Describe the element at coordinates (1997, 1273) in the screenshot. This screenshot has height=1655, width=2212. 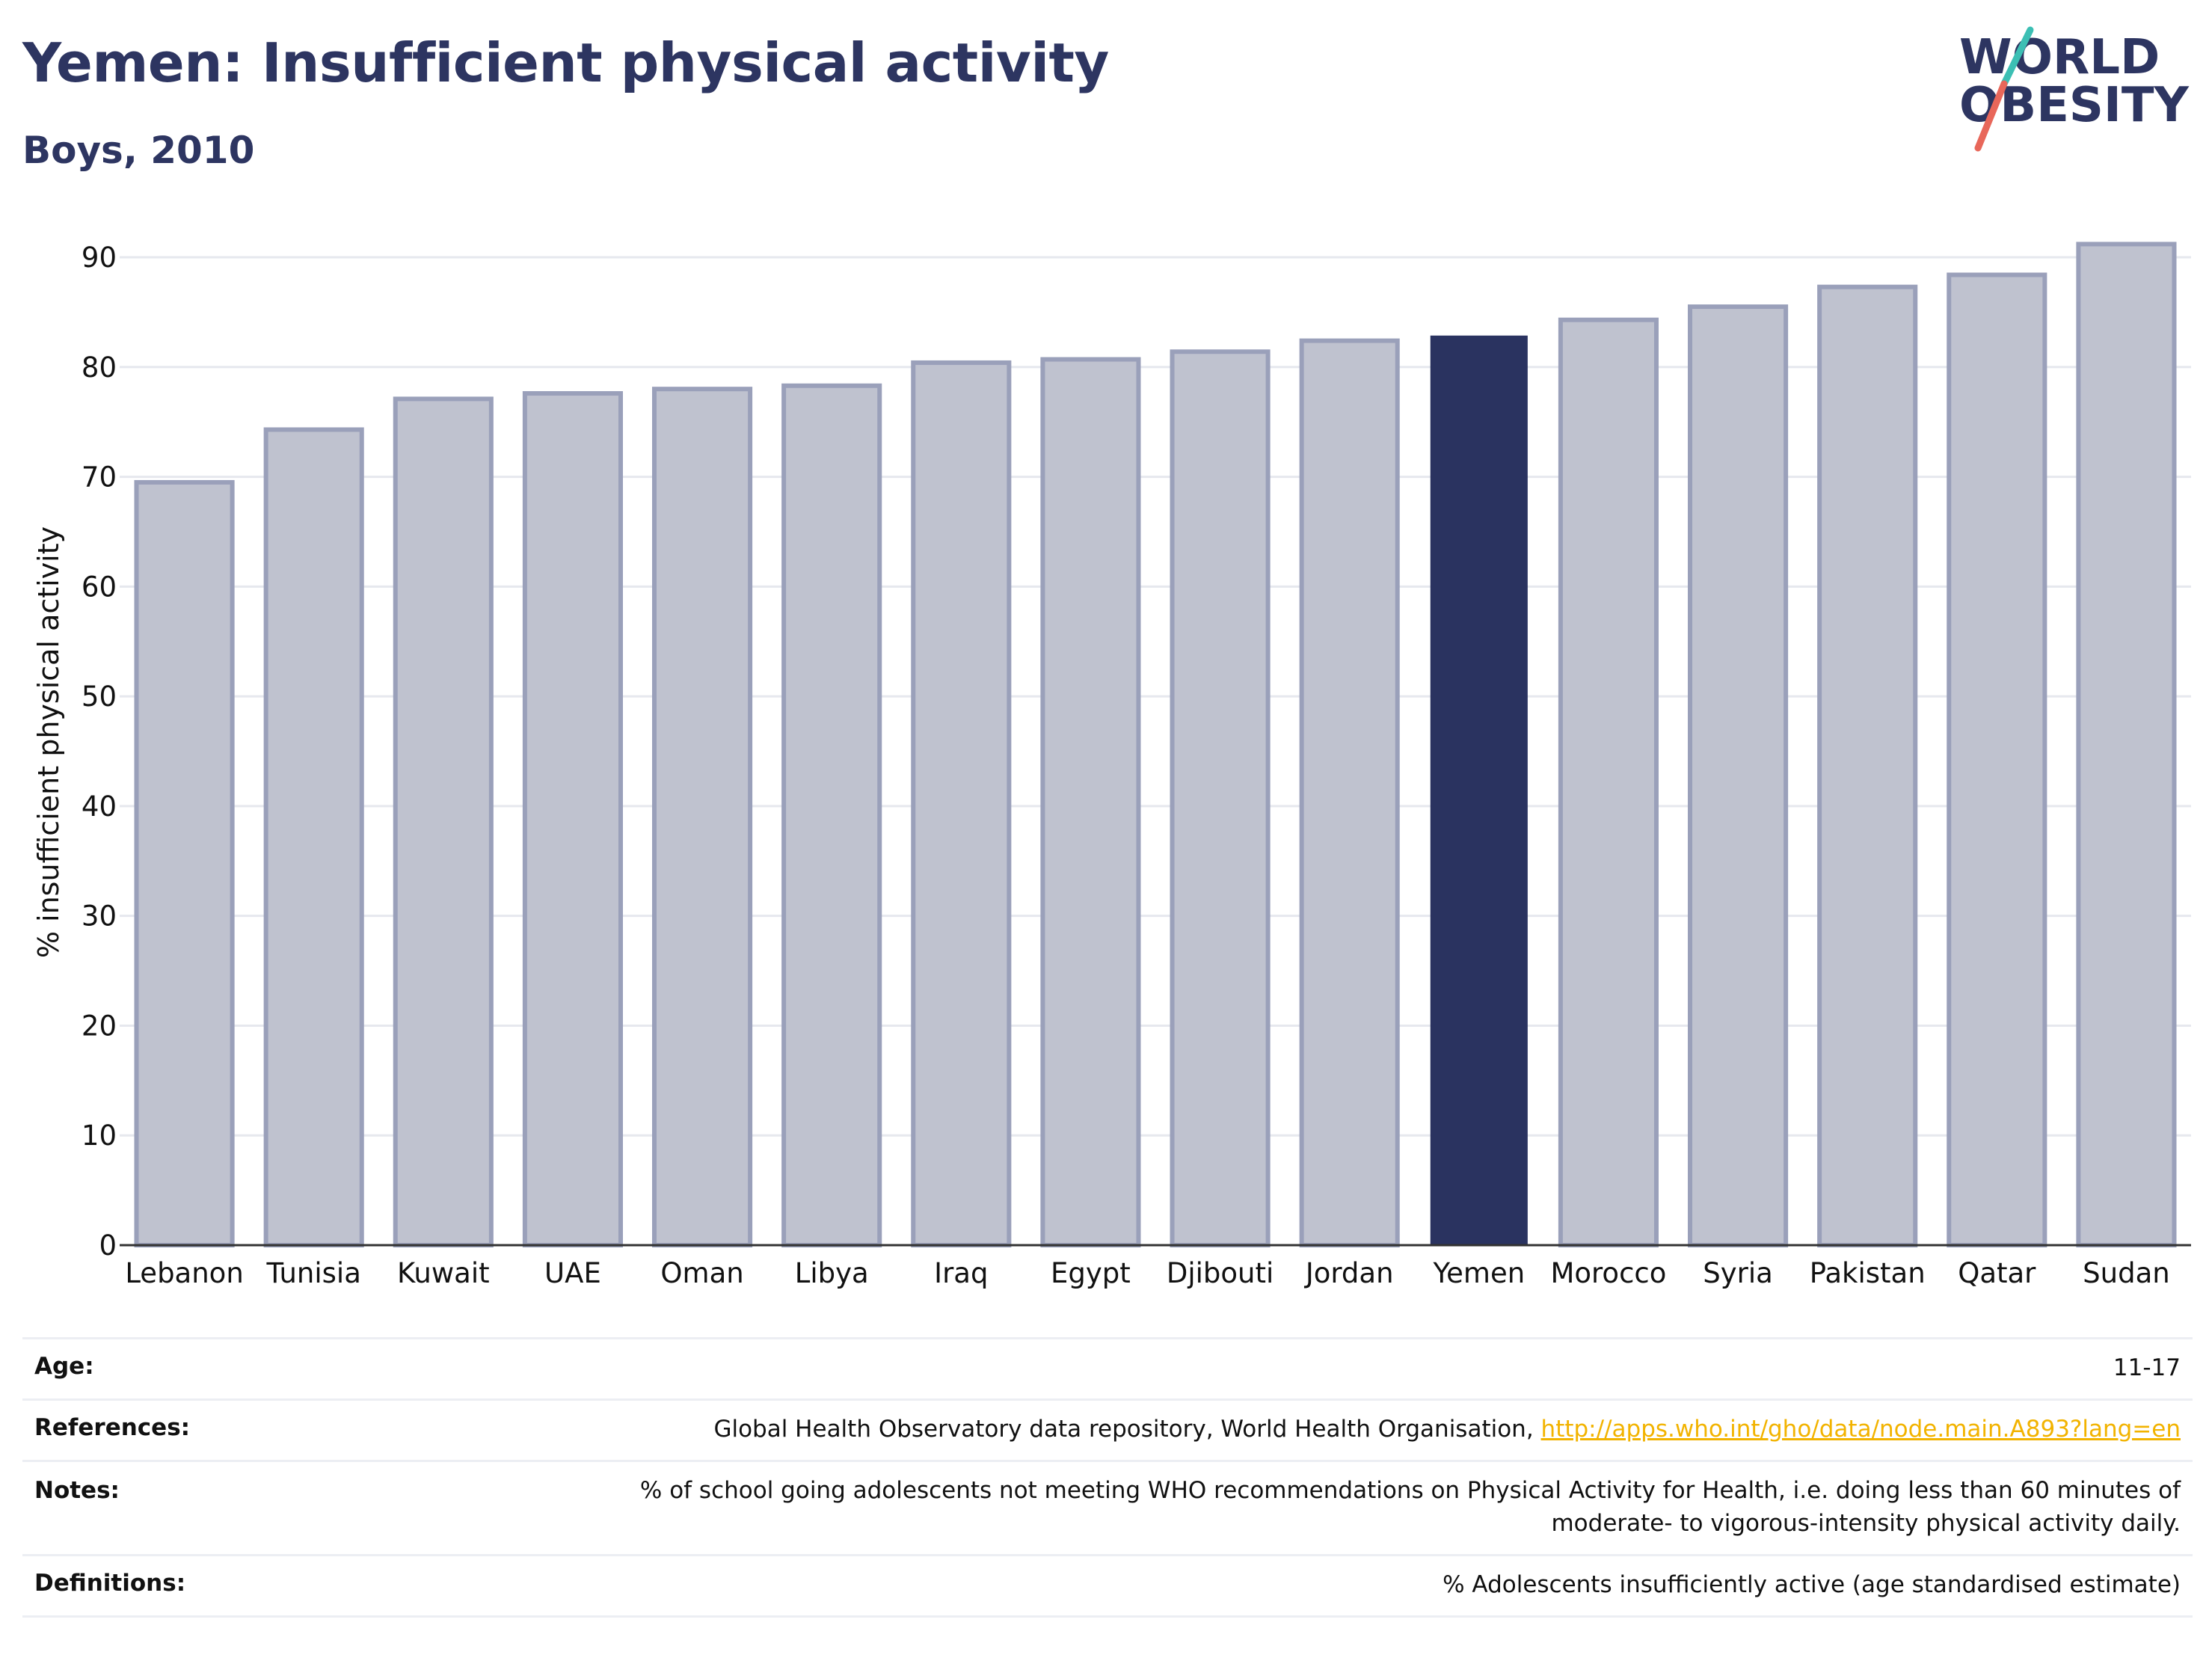
I see `x-tick-label: Qatar` at that location.